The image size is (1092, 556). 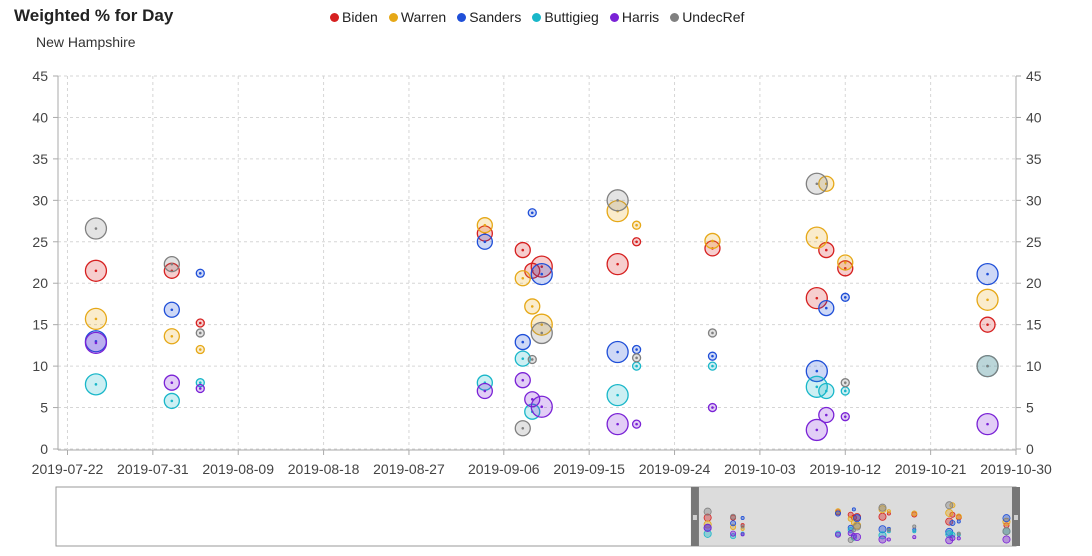 I want to click on x-tick-label: 2019-08-27, so click(x=409, y=469).